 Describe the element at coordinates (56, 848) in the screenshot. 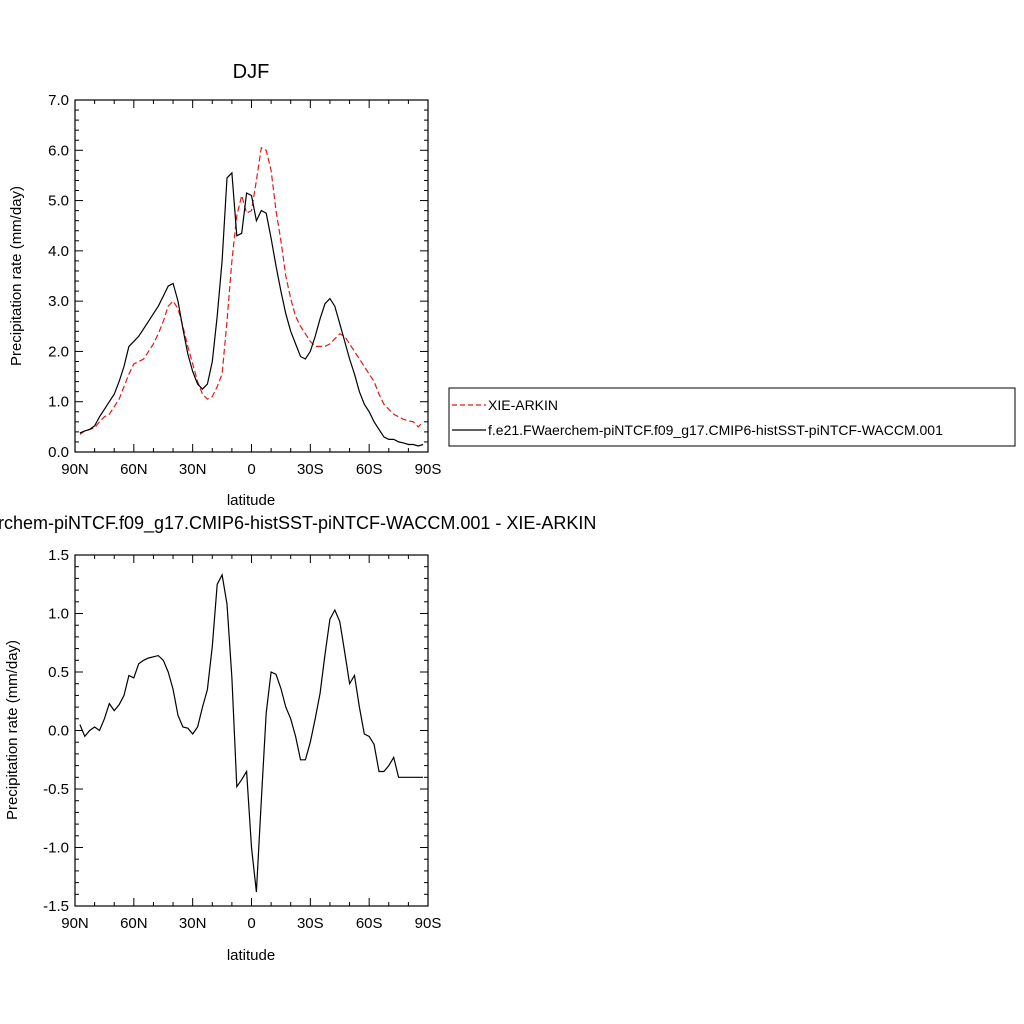

I see `bottom-y-tick-label: -1.0` at that location.